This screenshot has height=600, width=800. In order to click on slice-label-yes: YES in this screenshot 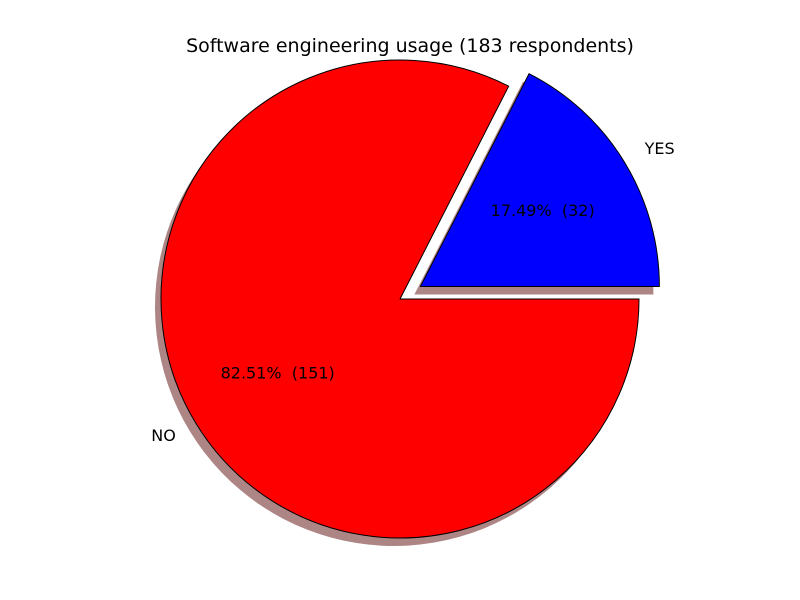, I will do `click(659, 148)`.